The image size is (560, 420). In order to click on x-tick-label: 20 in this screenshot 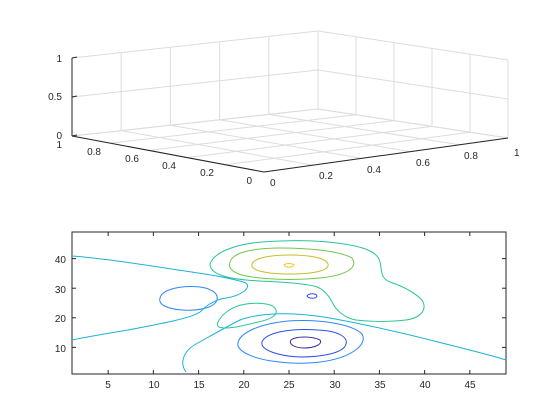, I will do `click(244, 385)`.